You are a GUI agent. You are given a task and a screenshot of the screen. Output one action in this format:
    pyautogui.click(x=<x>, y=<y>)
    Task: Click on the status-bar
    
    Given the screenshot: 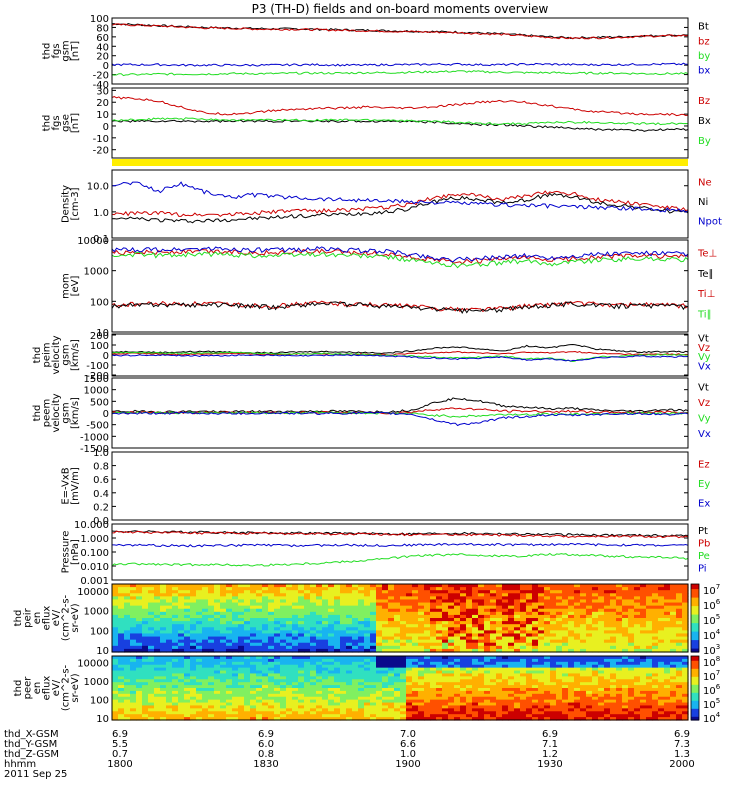 What is the action you would take?
    pyautogui.click(x=400, y=162)
    